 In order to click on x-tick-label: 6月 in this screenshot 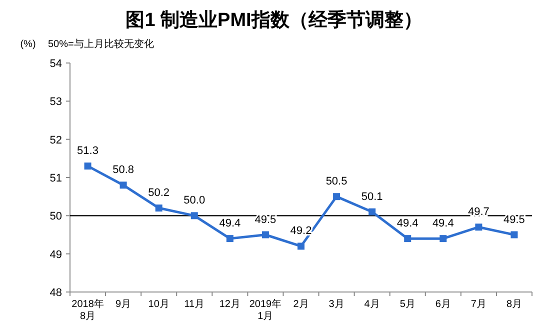, I will do `click(443, 304)`.